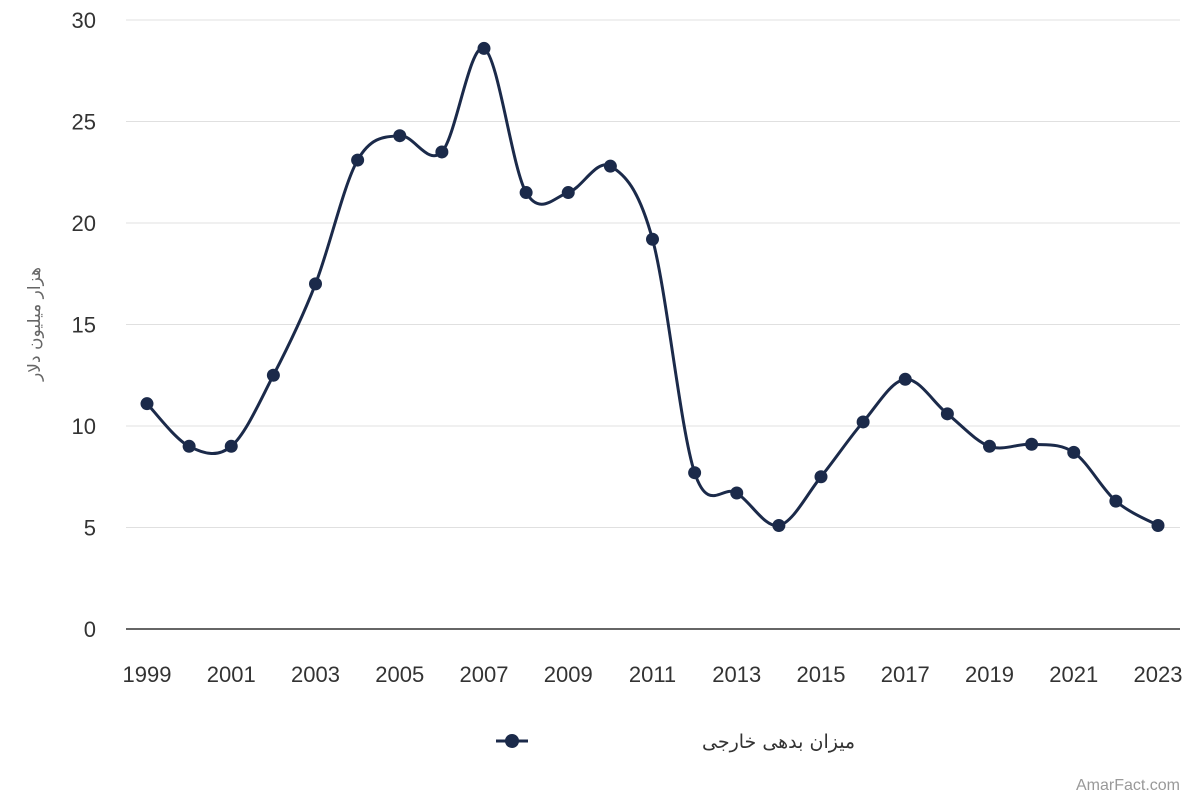 The width and height of the screenshot is (1200, 800). Describe the element at coordinates (778, 742) in the screenshot. I see `legend-label: میزان بدهی خارجی` at that location.